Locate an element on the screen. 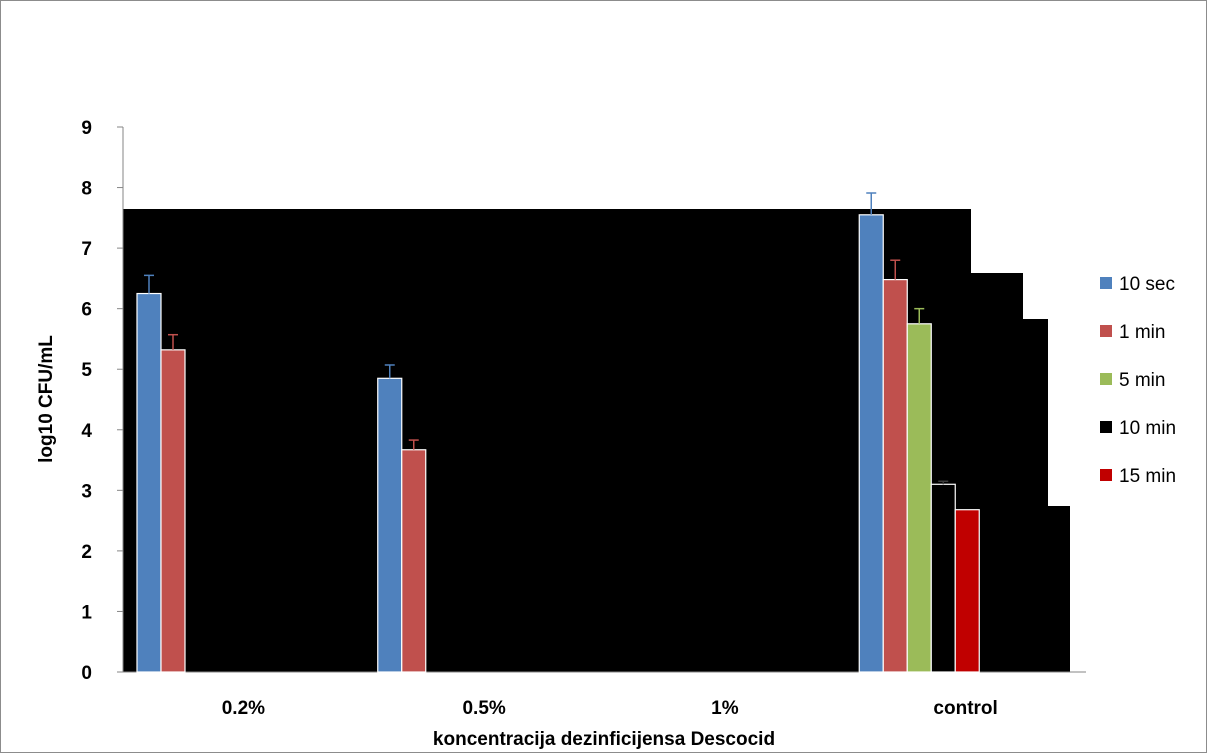  legend-label: 1 min is located at coordinates (1142, 332).